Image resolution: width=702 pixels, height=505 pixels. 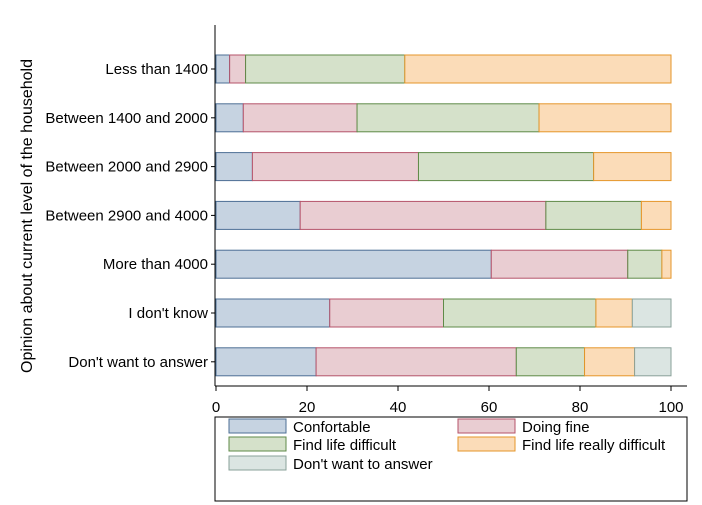 I want to click on legend-swatch-doing-fine, so click(x=486, y=426).